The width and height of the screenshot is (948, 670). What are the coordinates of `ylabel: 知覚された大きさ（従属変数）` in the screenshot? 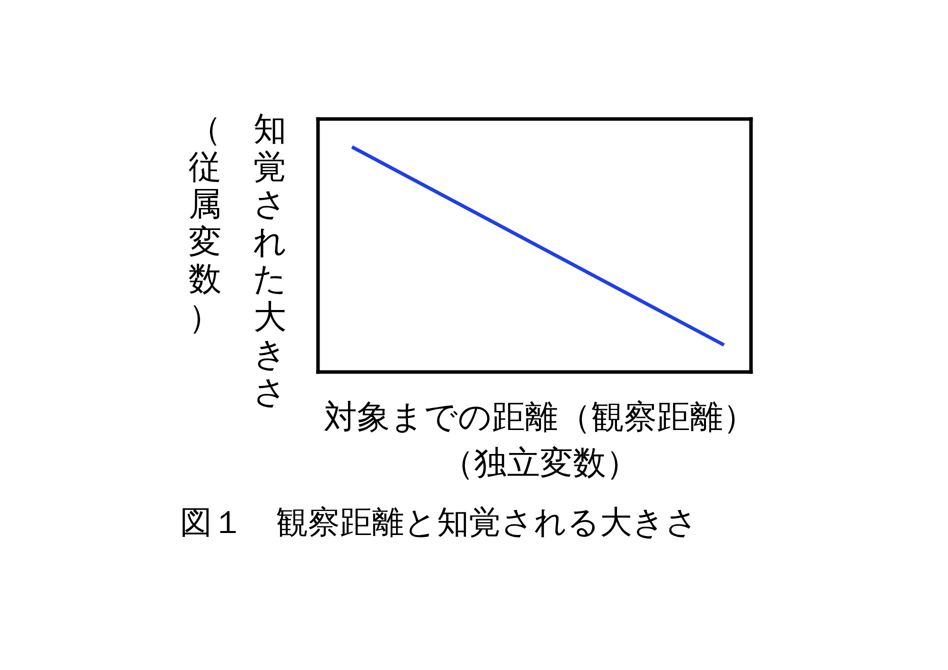 It's located at (238, 260).